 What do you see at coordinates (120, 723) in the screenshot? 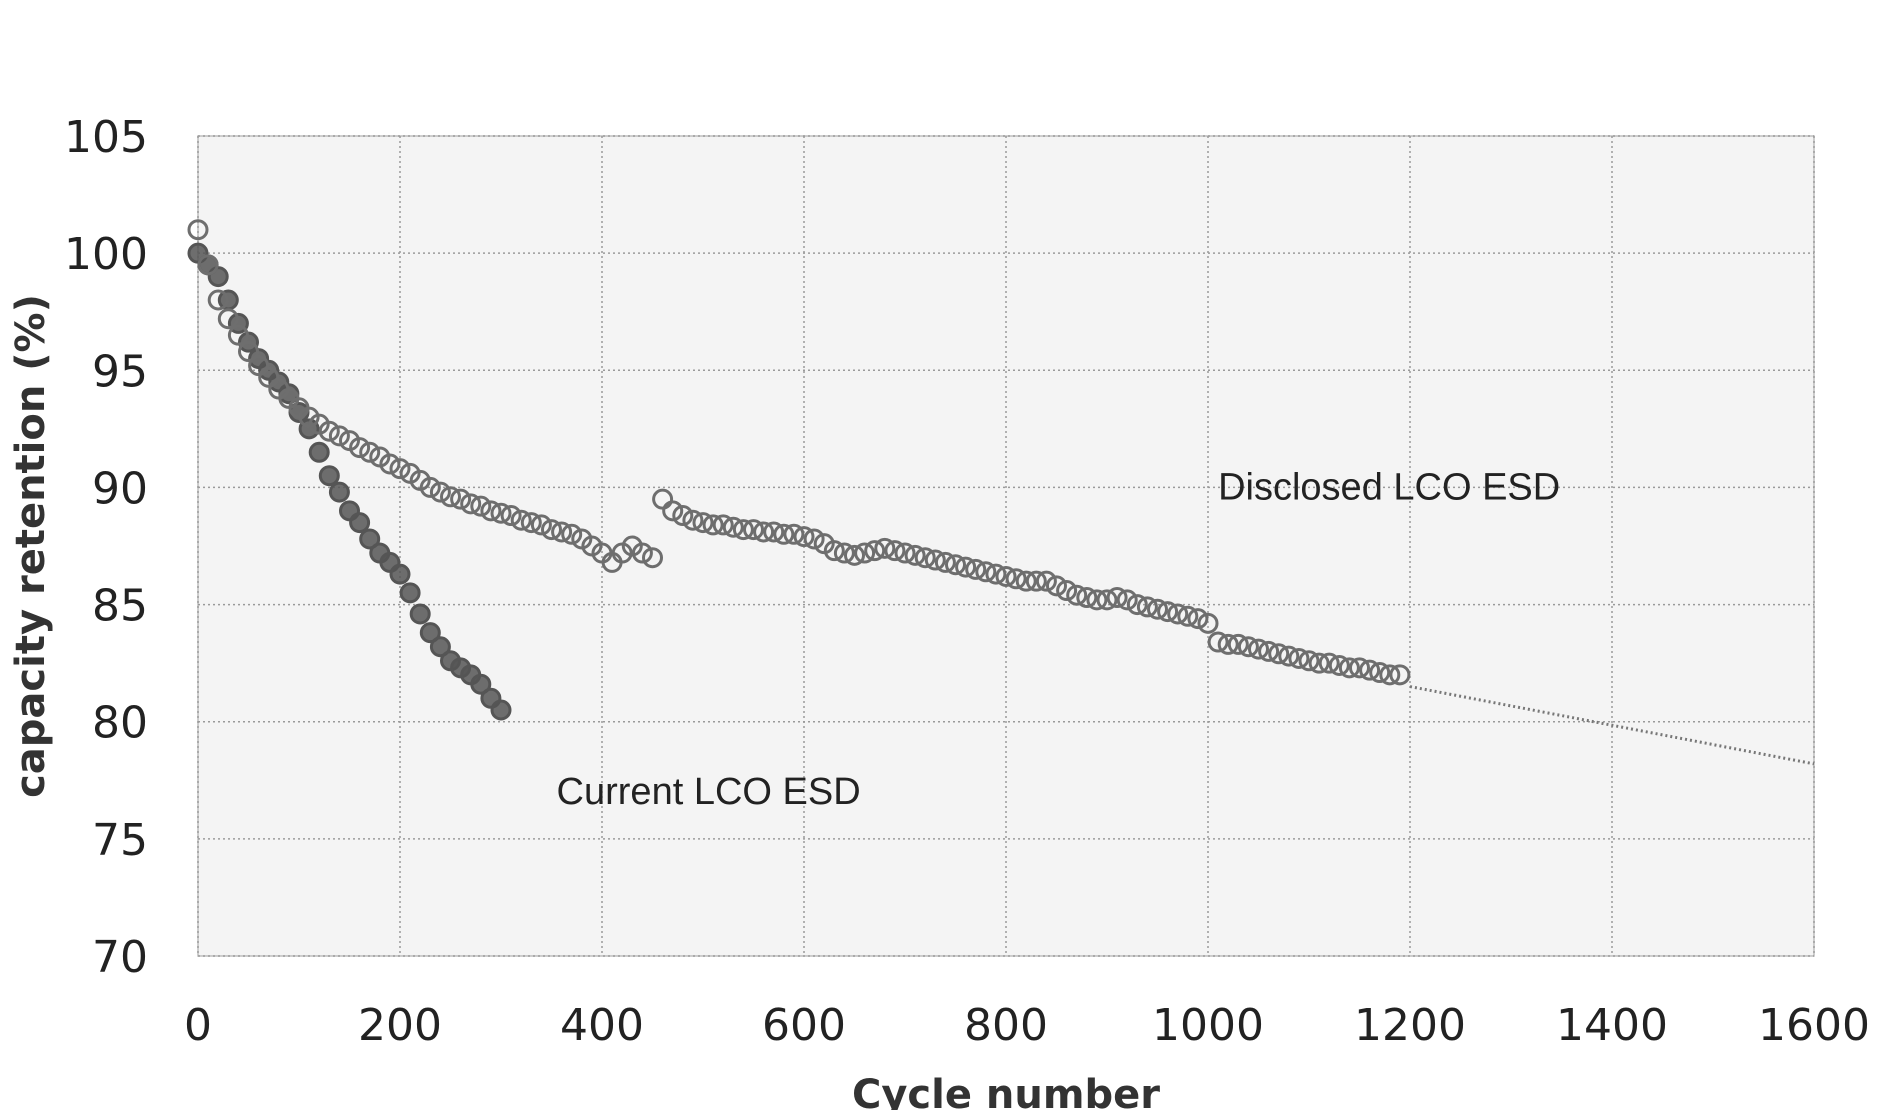
I see `y-tick-label: 80` at bounding box center [120, 723].